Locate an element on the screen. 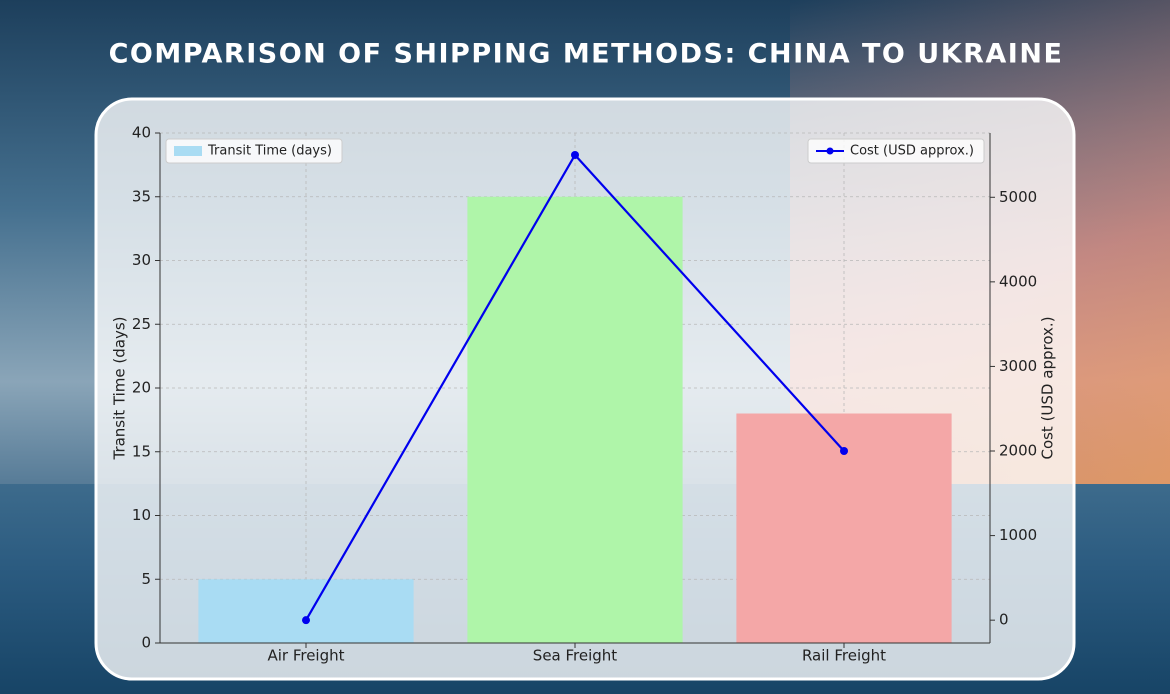 This screenshot has width=1170, height=694. y2-tick-label: 1000 is located at coordinates (1018, 535).